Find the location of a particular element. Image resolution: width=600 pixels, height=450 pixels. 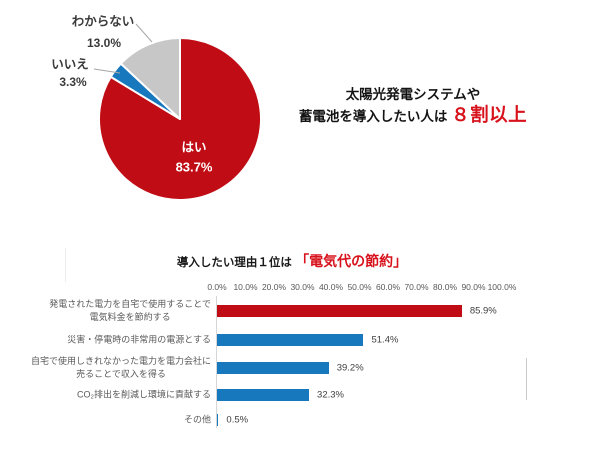

pie-label-yes: はい is located at coordinates (194, 147).